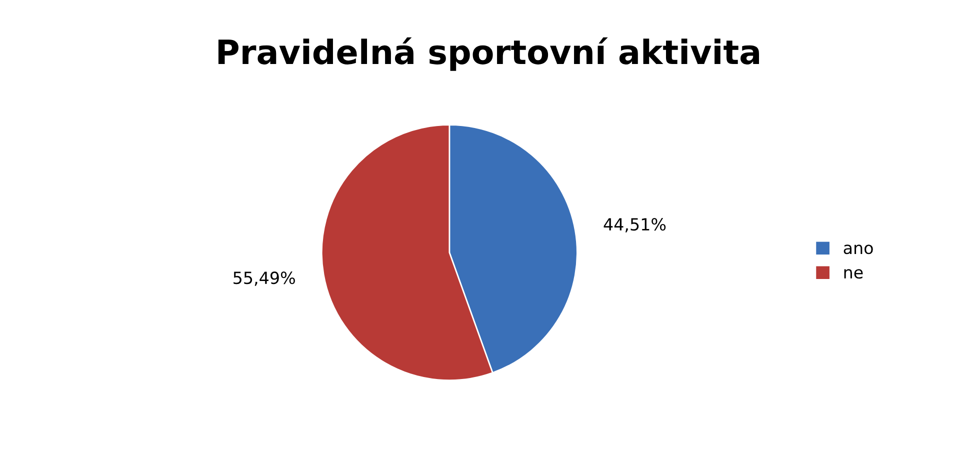 This screenshot has height=451, width=977. Describe the element at coordinates (858, 249) in the screenshot. I see `legend-label: ano` at that location.